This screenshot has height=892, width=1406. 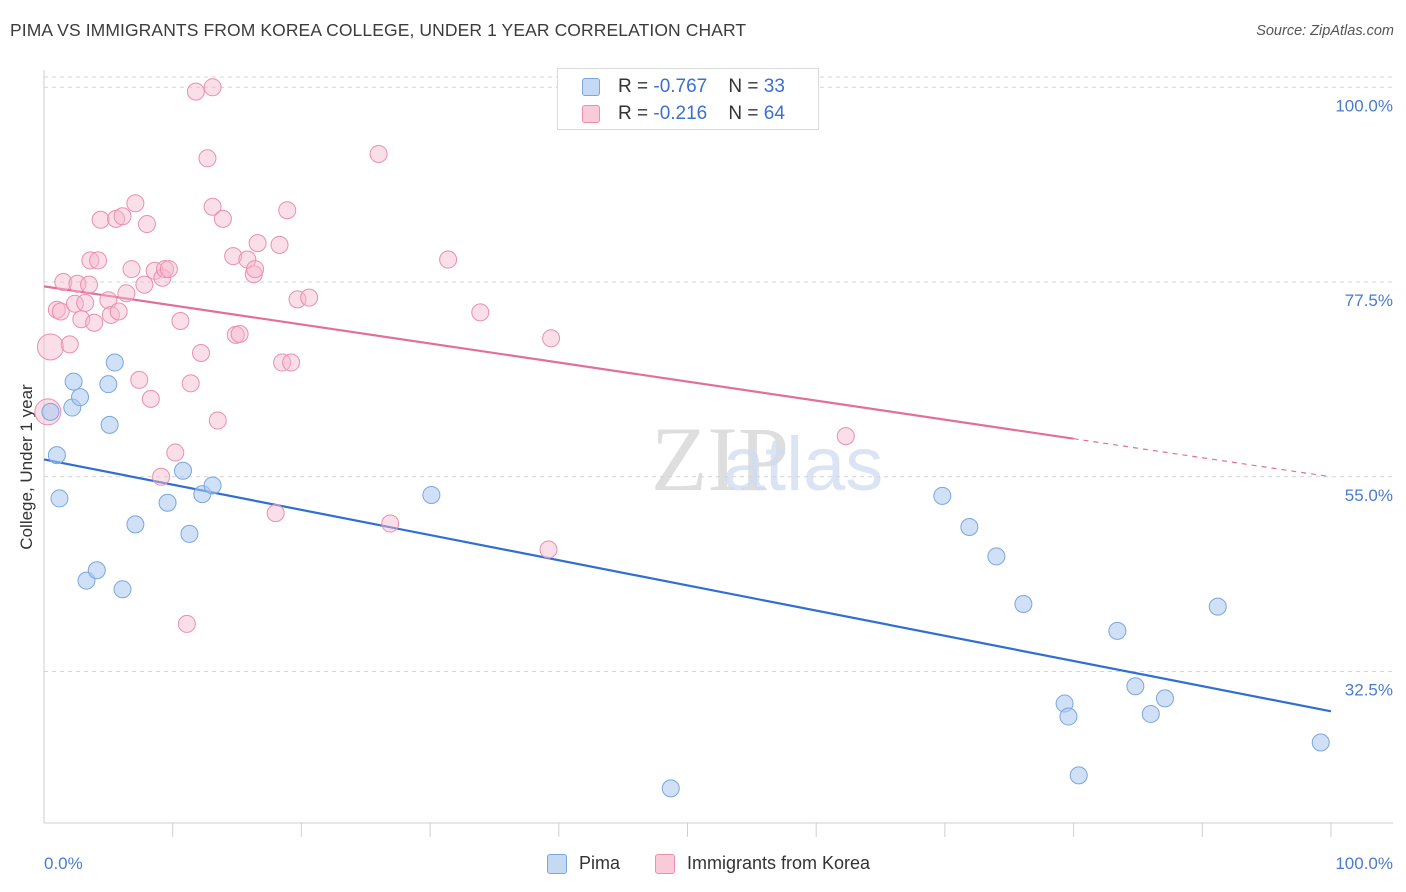 What do you see at coordinates (591, 87) in the screenshot?
I see `pima-swatch` at bounding box center [591, 87].